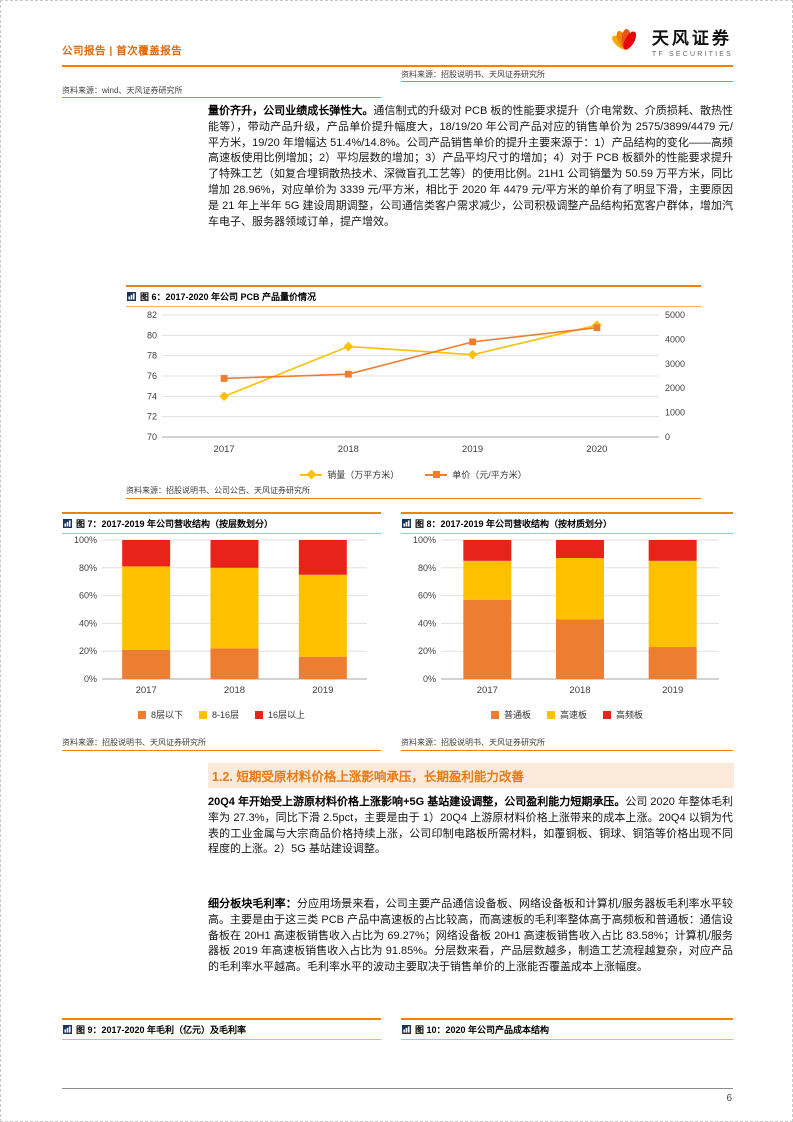 The height and width of the screenshot is (1122, 793). Describe the element at coordinates (675, 339) in the screenshot. I see `right-axis-tick: 4000` at that location.